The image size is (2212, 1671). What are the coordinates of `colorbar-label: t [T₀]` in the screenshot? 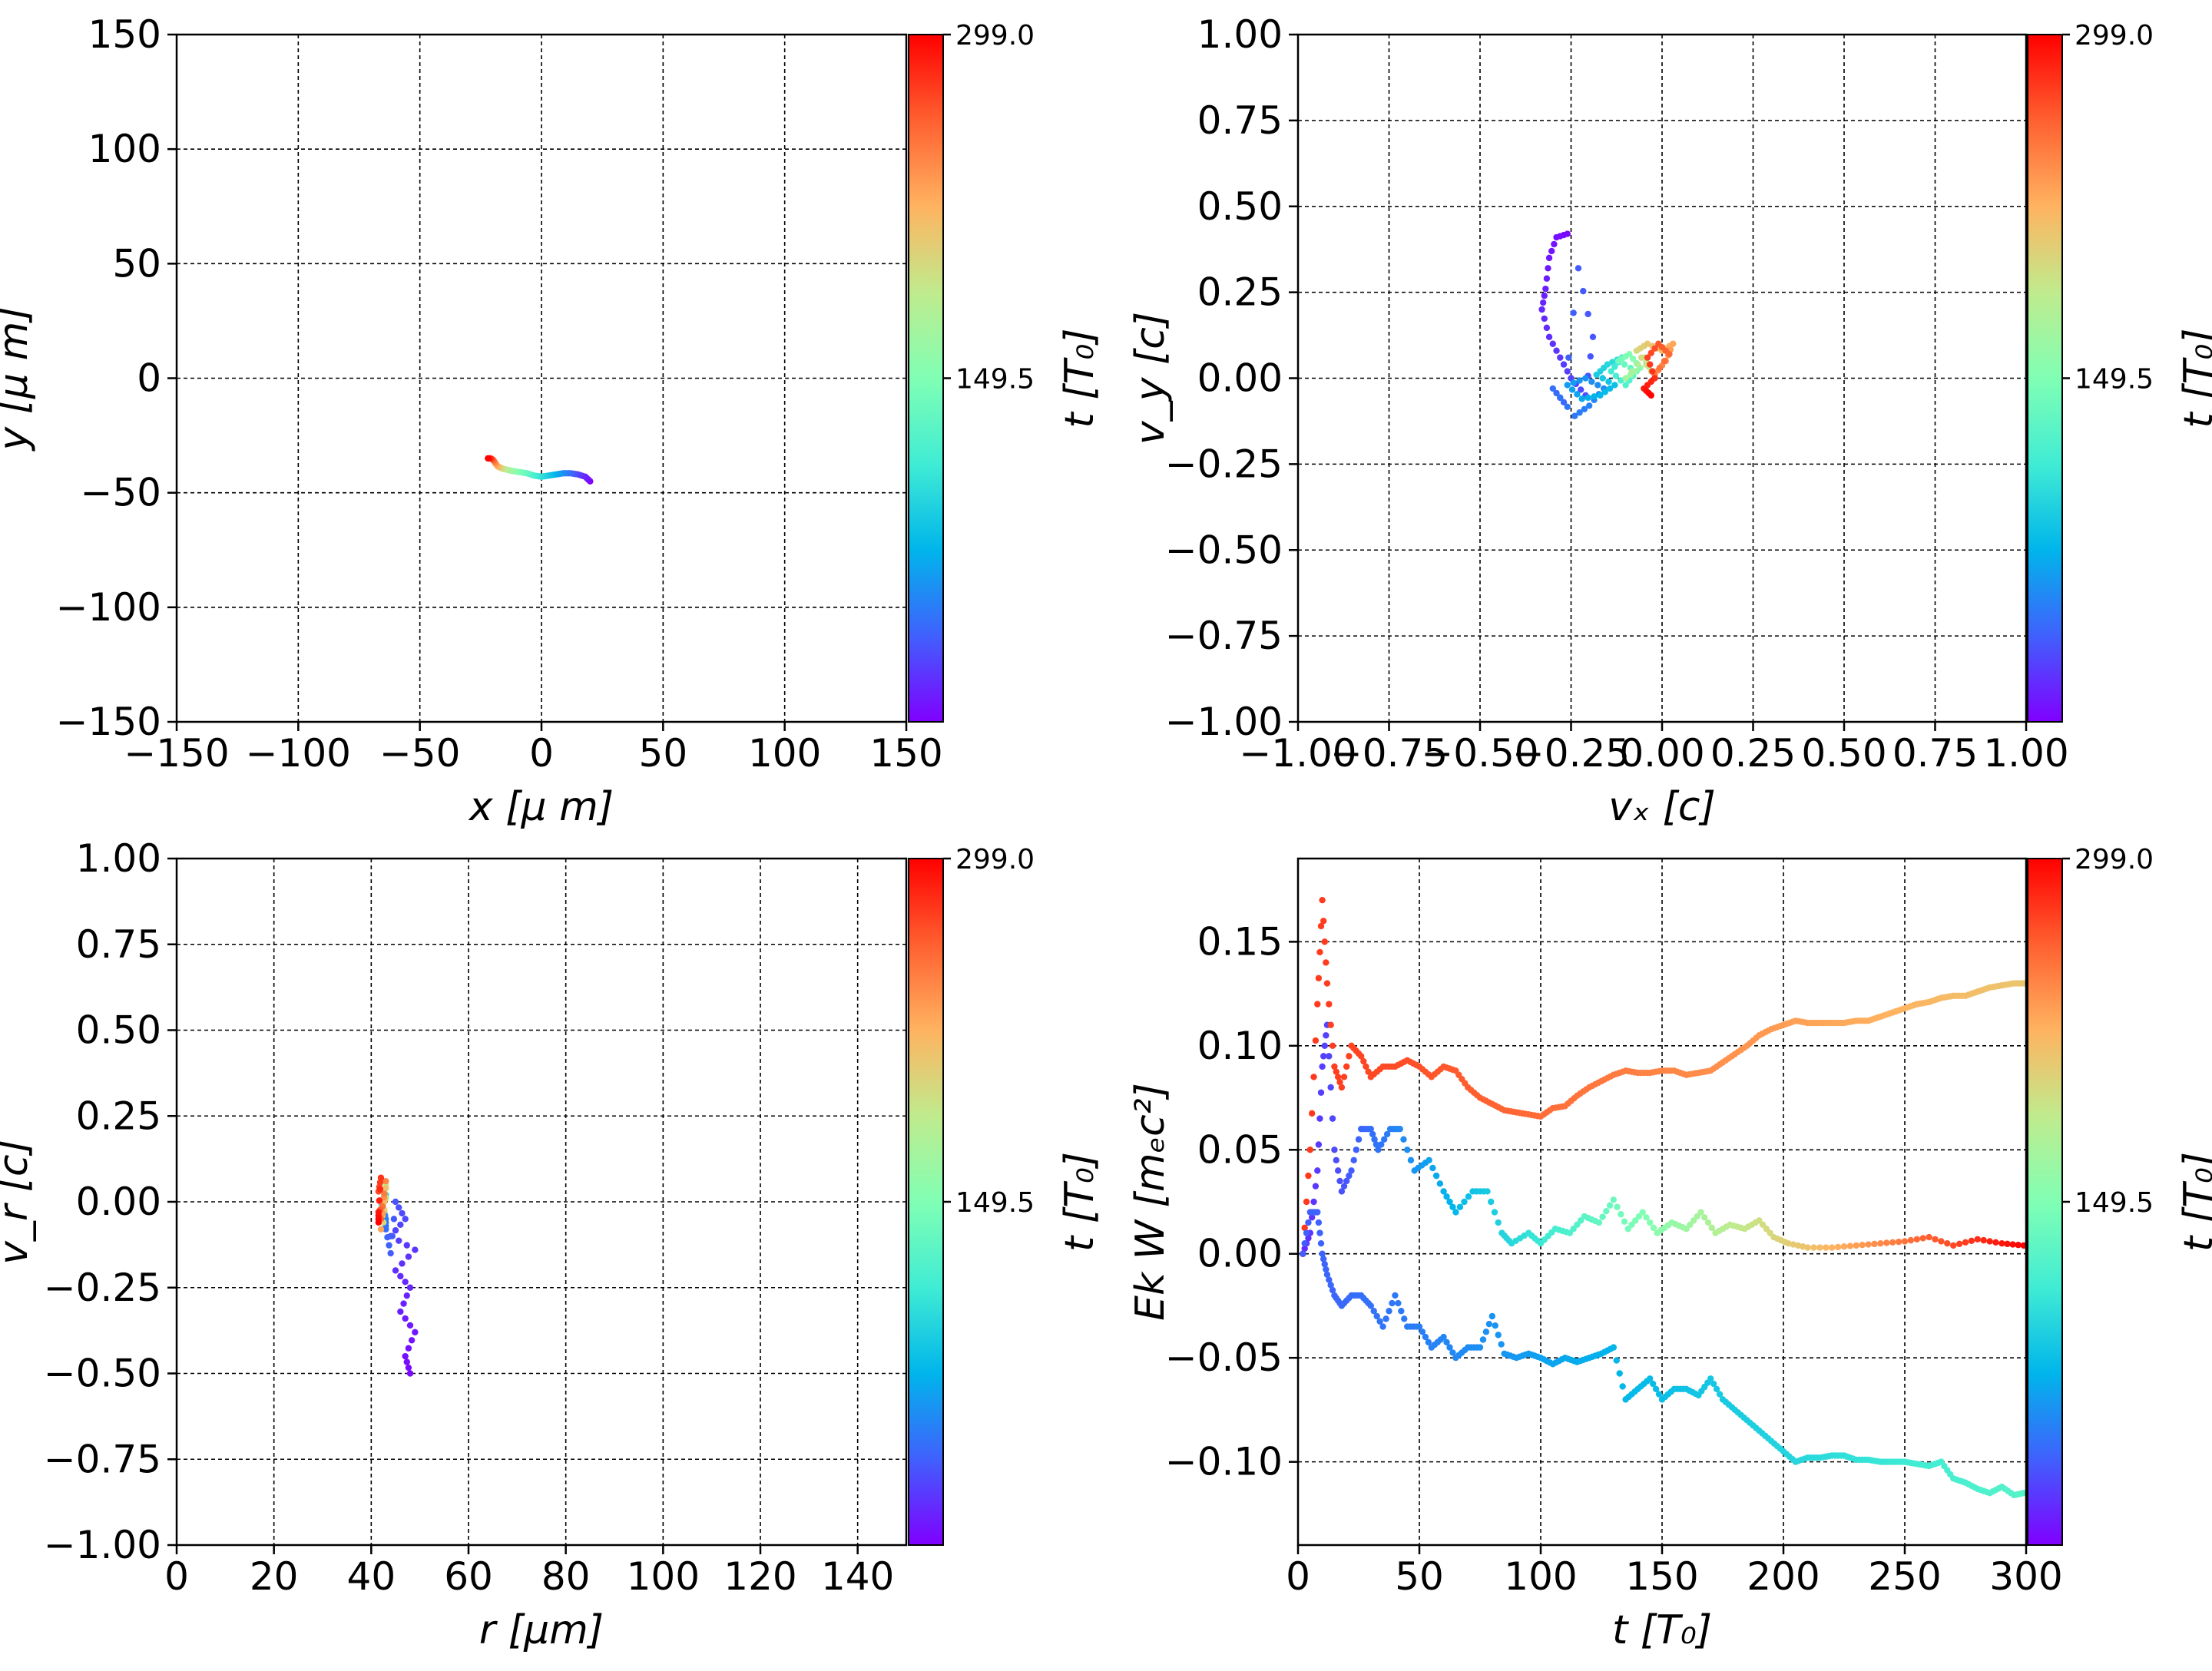 It's located at (1080, 1202).